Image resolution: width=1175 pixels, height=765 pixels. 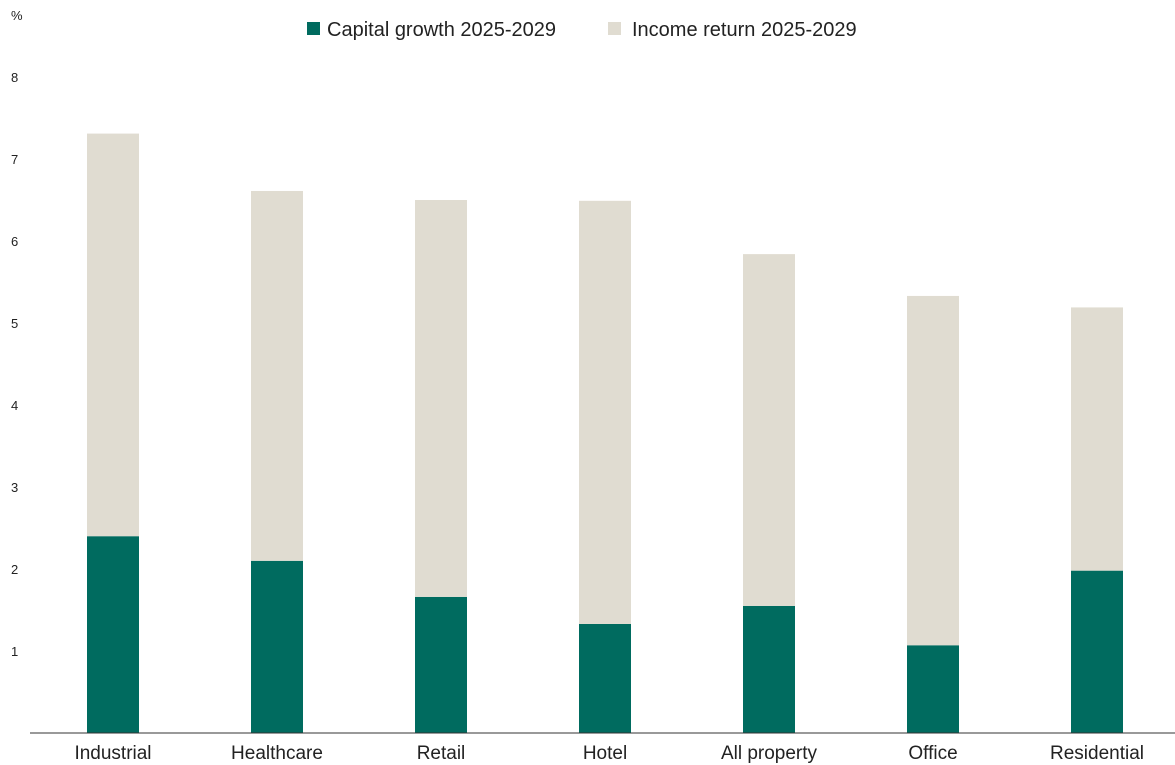 What do you see at coordinates (277, 753) in the screenshot?
I see `x-tick-label: Healthcare` at bounding box center [277, 753].